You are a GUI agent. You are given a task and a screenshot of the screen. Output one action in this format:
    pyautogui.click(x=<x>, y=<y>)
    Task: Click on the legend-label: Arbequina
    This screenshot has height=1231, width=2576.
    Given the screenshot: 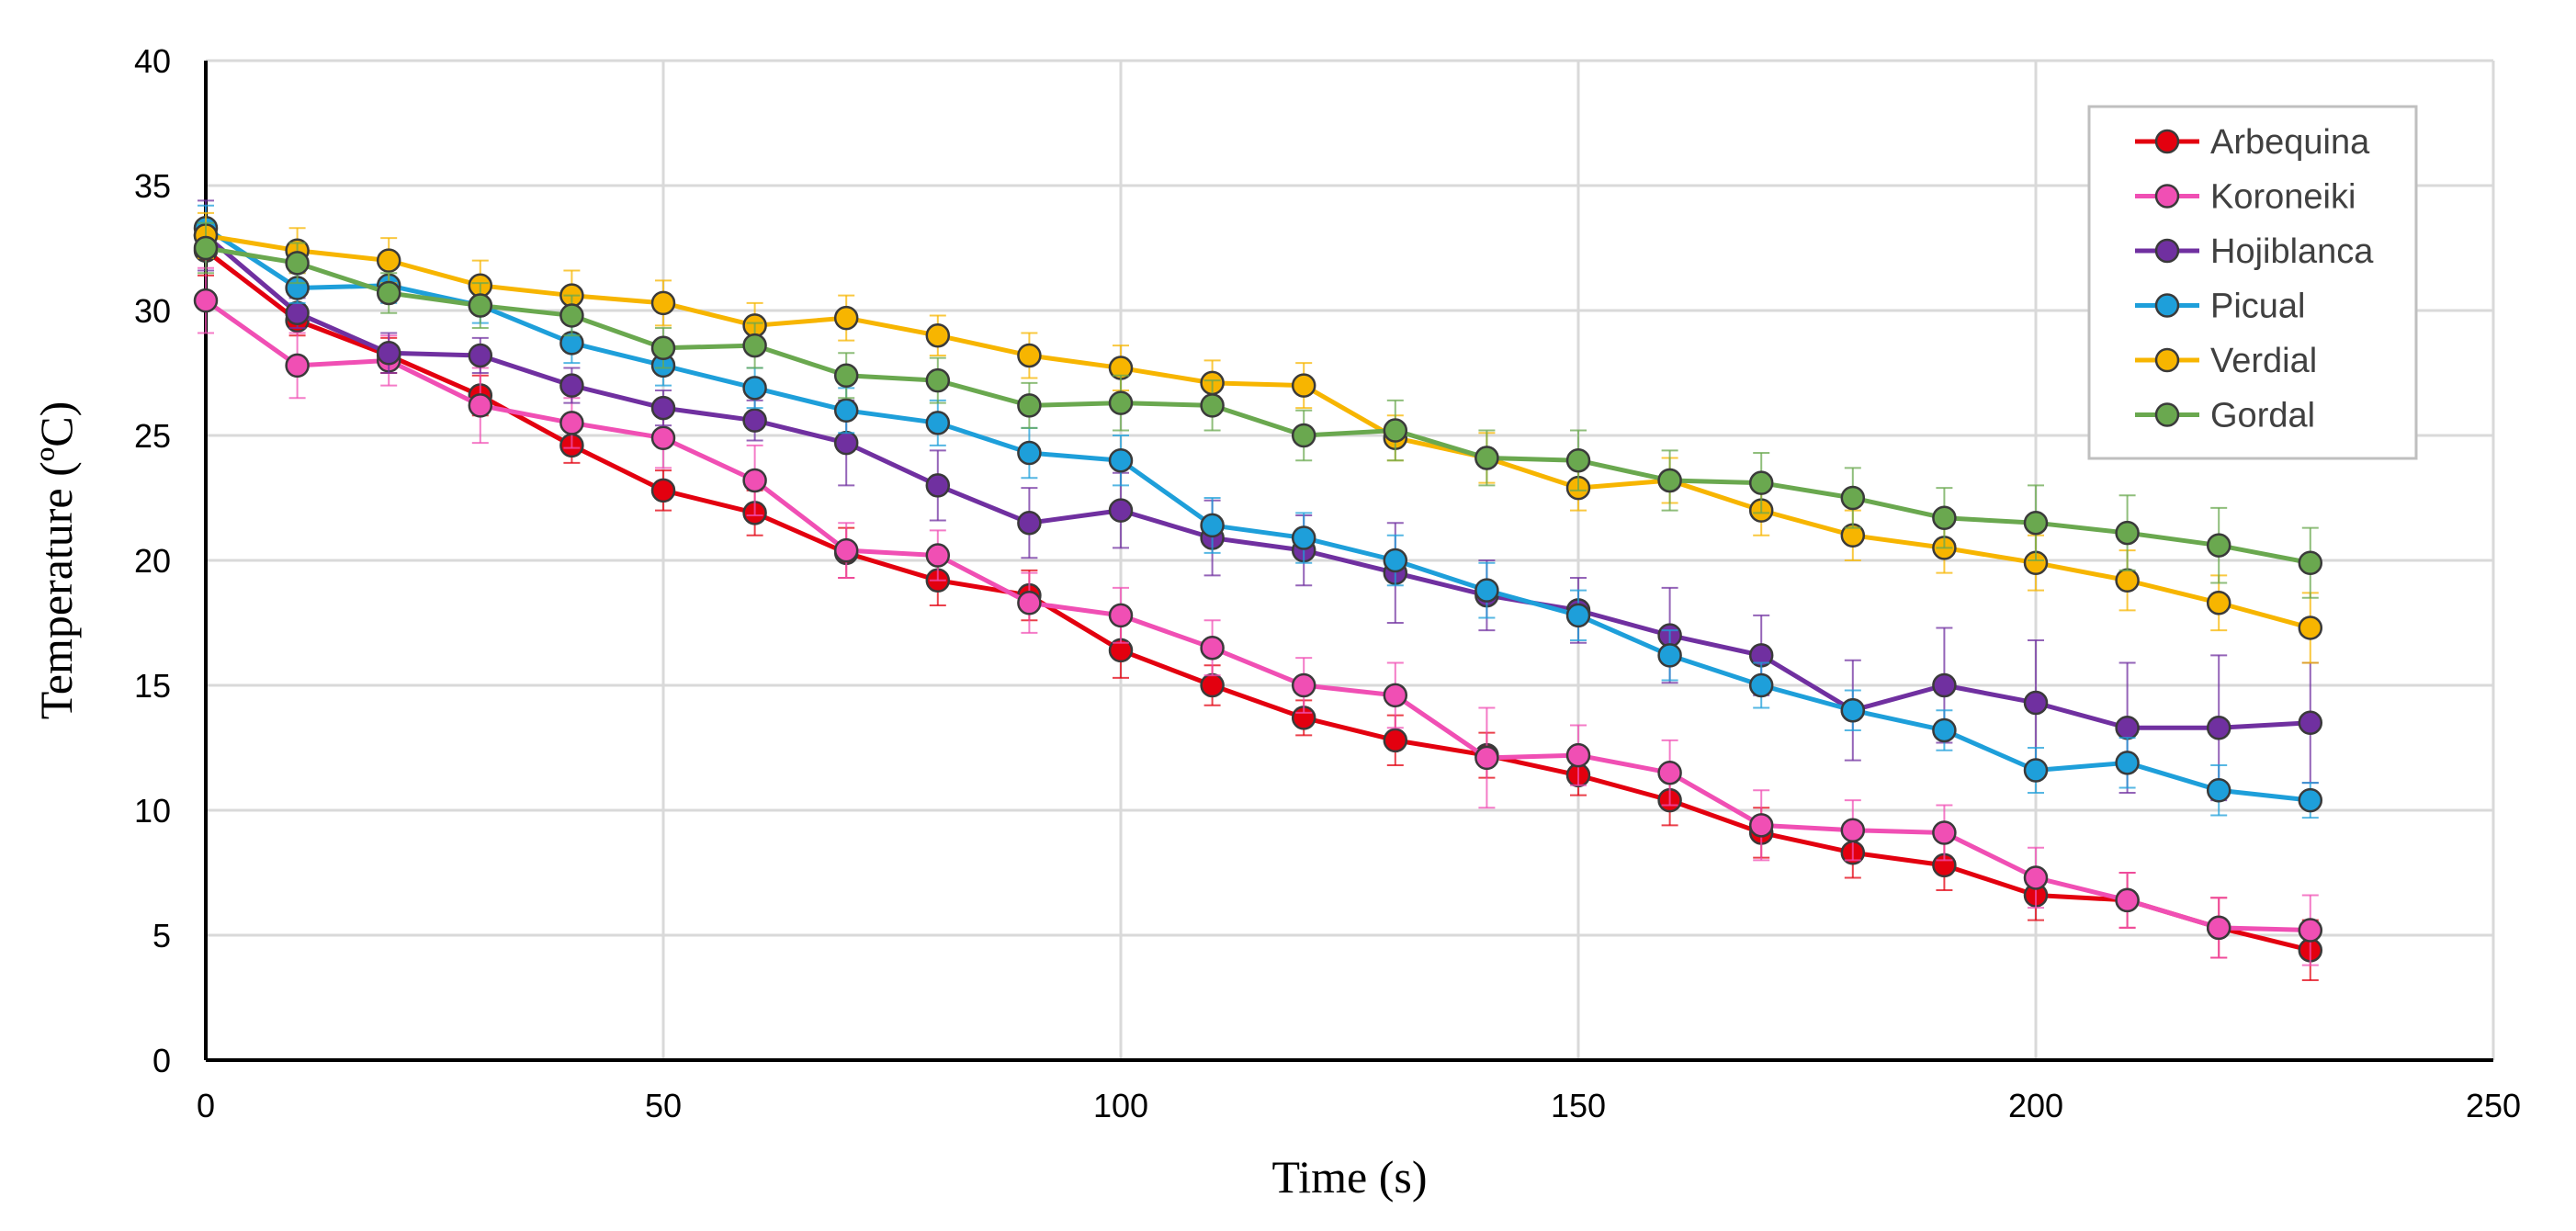 What is the action you would take?
    pyautogui.click(x=2290, y=143)
    